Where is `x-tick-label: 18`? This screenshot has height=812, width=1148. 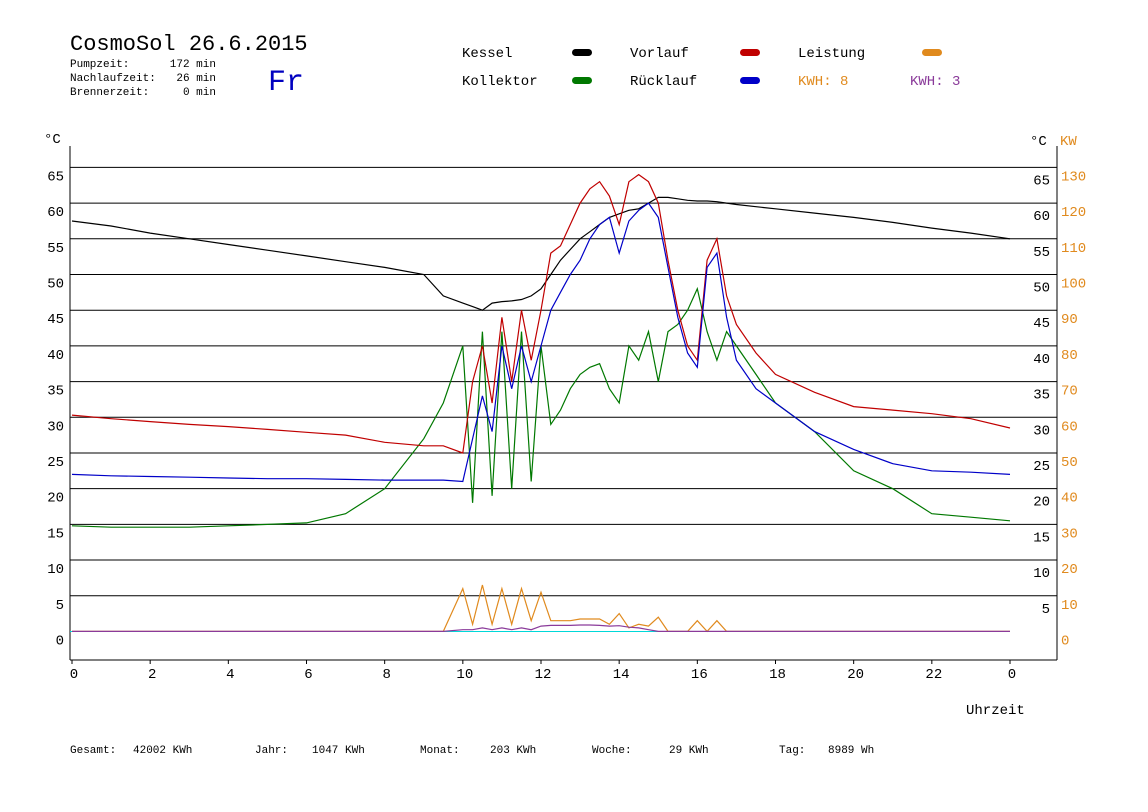
x-tick-label: 18 is located at coordinates (777, 675).